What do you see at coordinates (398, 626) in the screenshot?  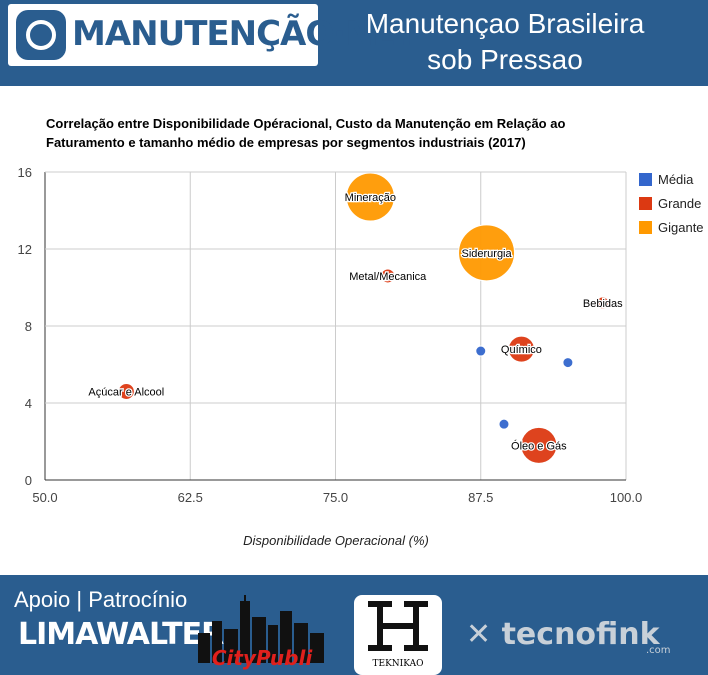 I see `teknikao-icon` at bounding box center [398, 626].